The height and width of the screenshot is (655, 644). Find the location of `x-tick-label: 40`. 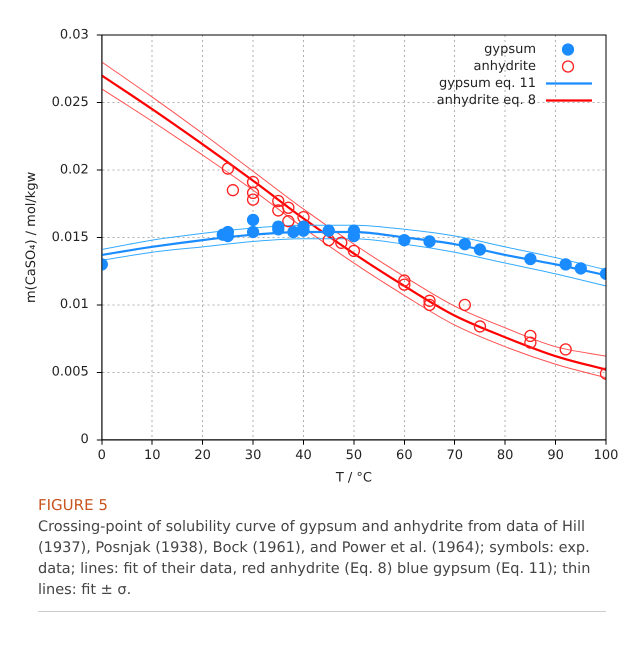

x-tick-label: 40 is located at coordinates (303, 455).